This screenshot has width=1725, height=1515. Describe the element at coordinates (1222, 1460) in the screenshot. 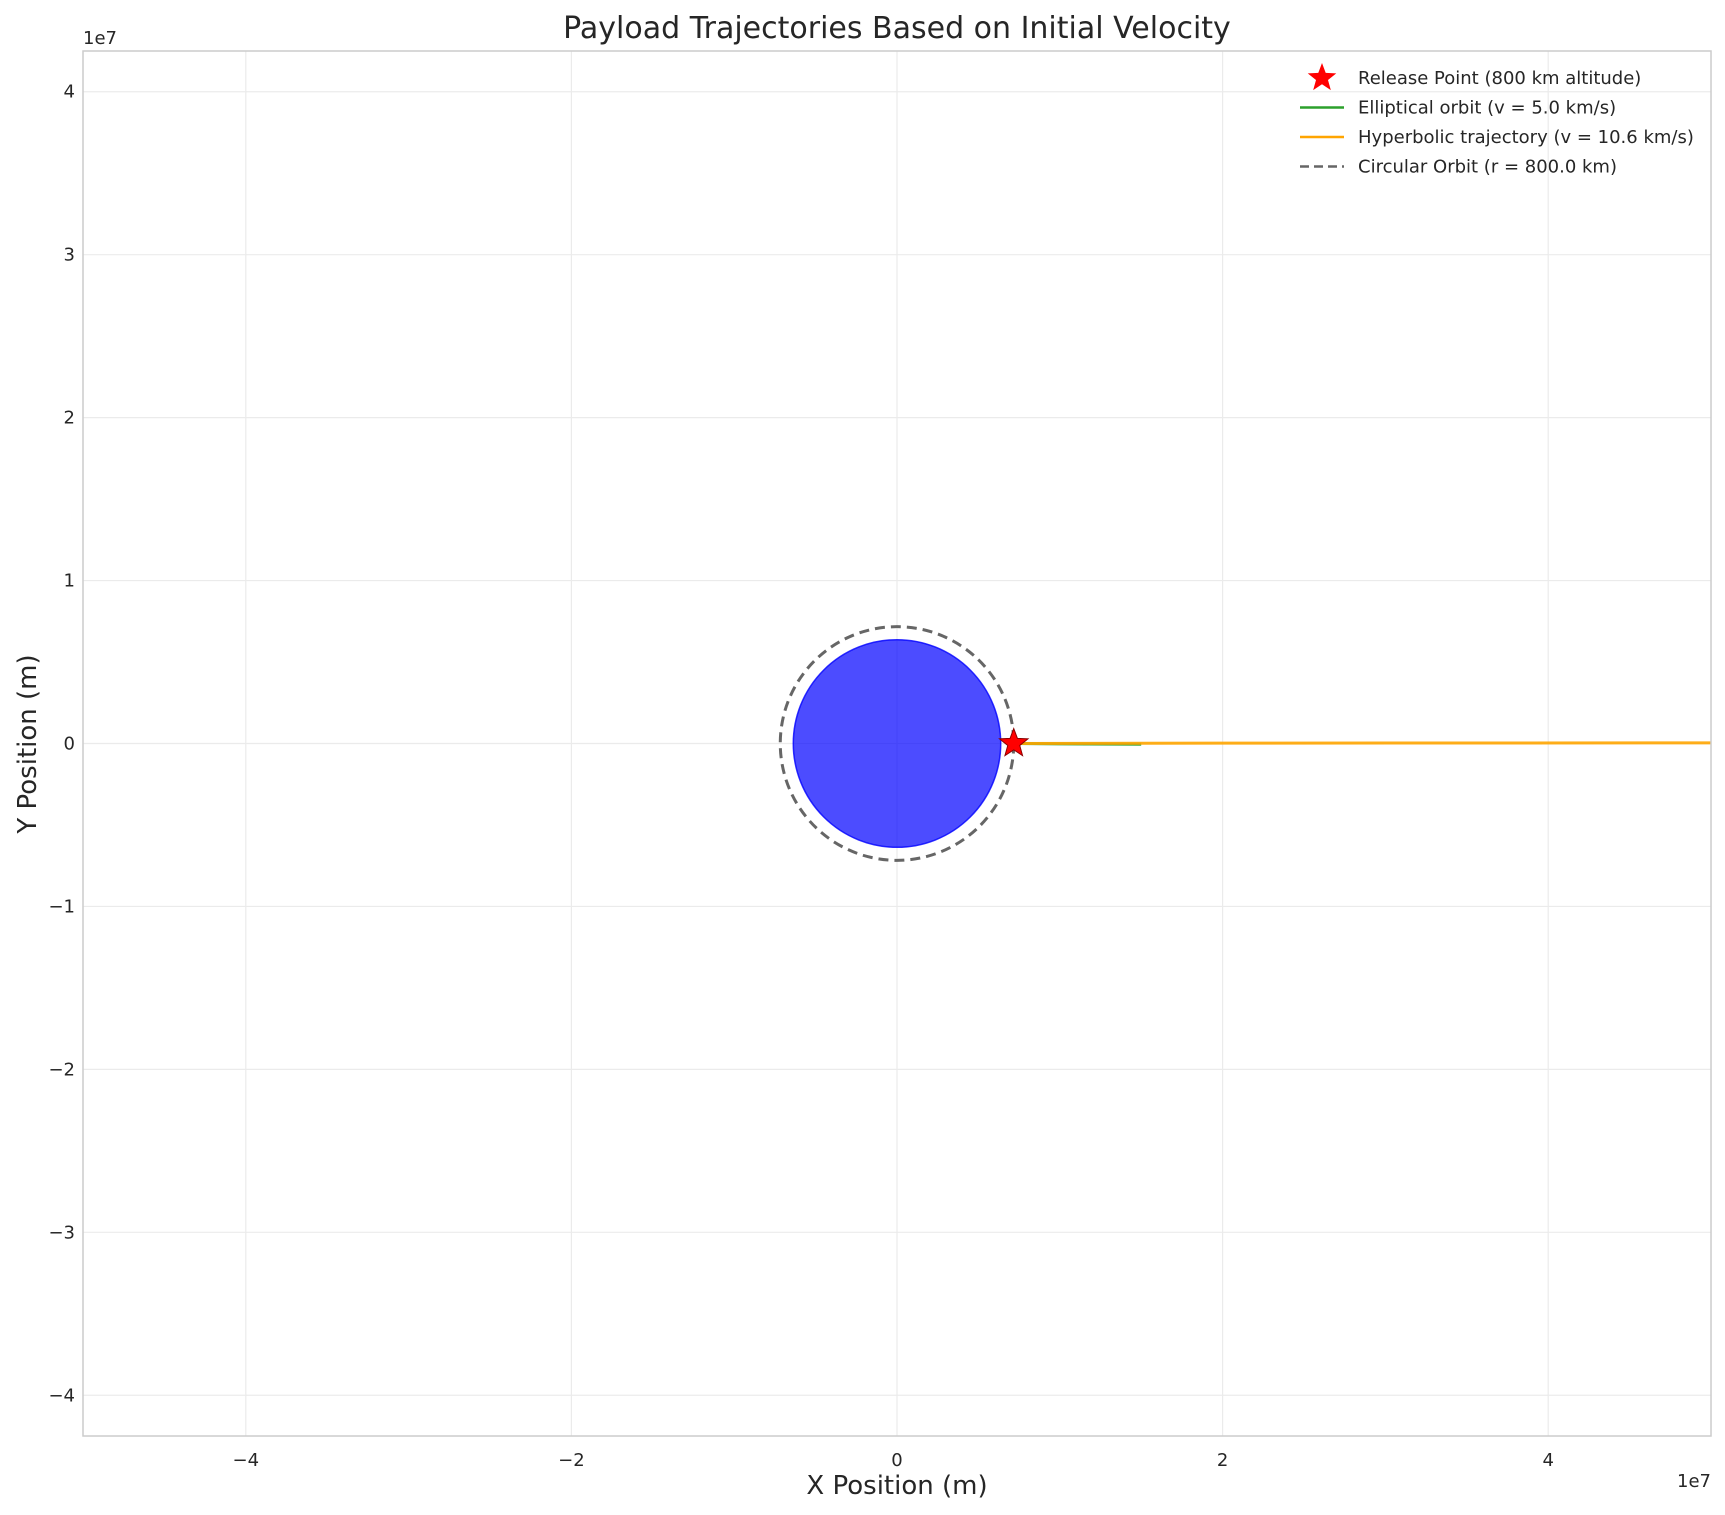

I see `x-tick-label: 2` at that location.